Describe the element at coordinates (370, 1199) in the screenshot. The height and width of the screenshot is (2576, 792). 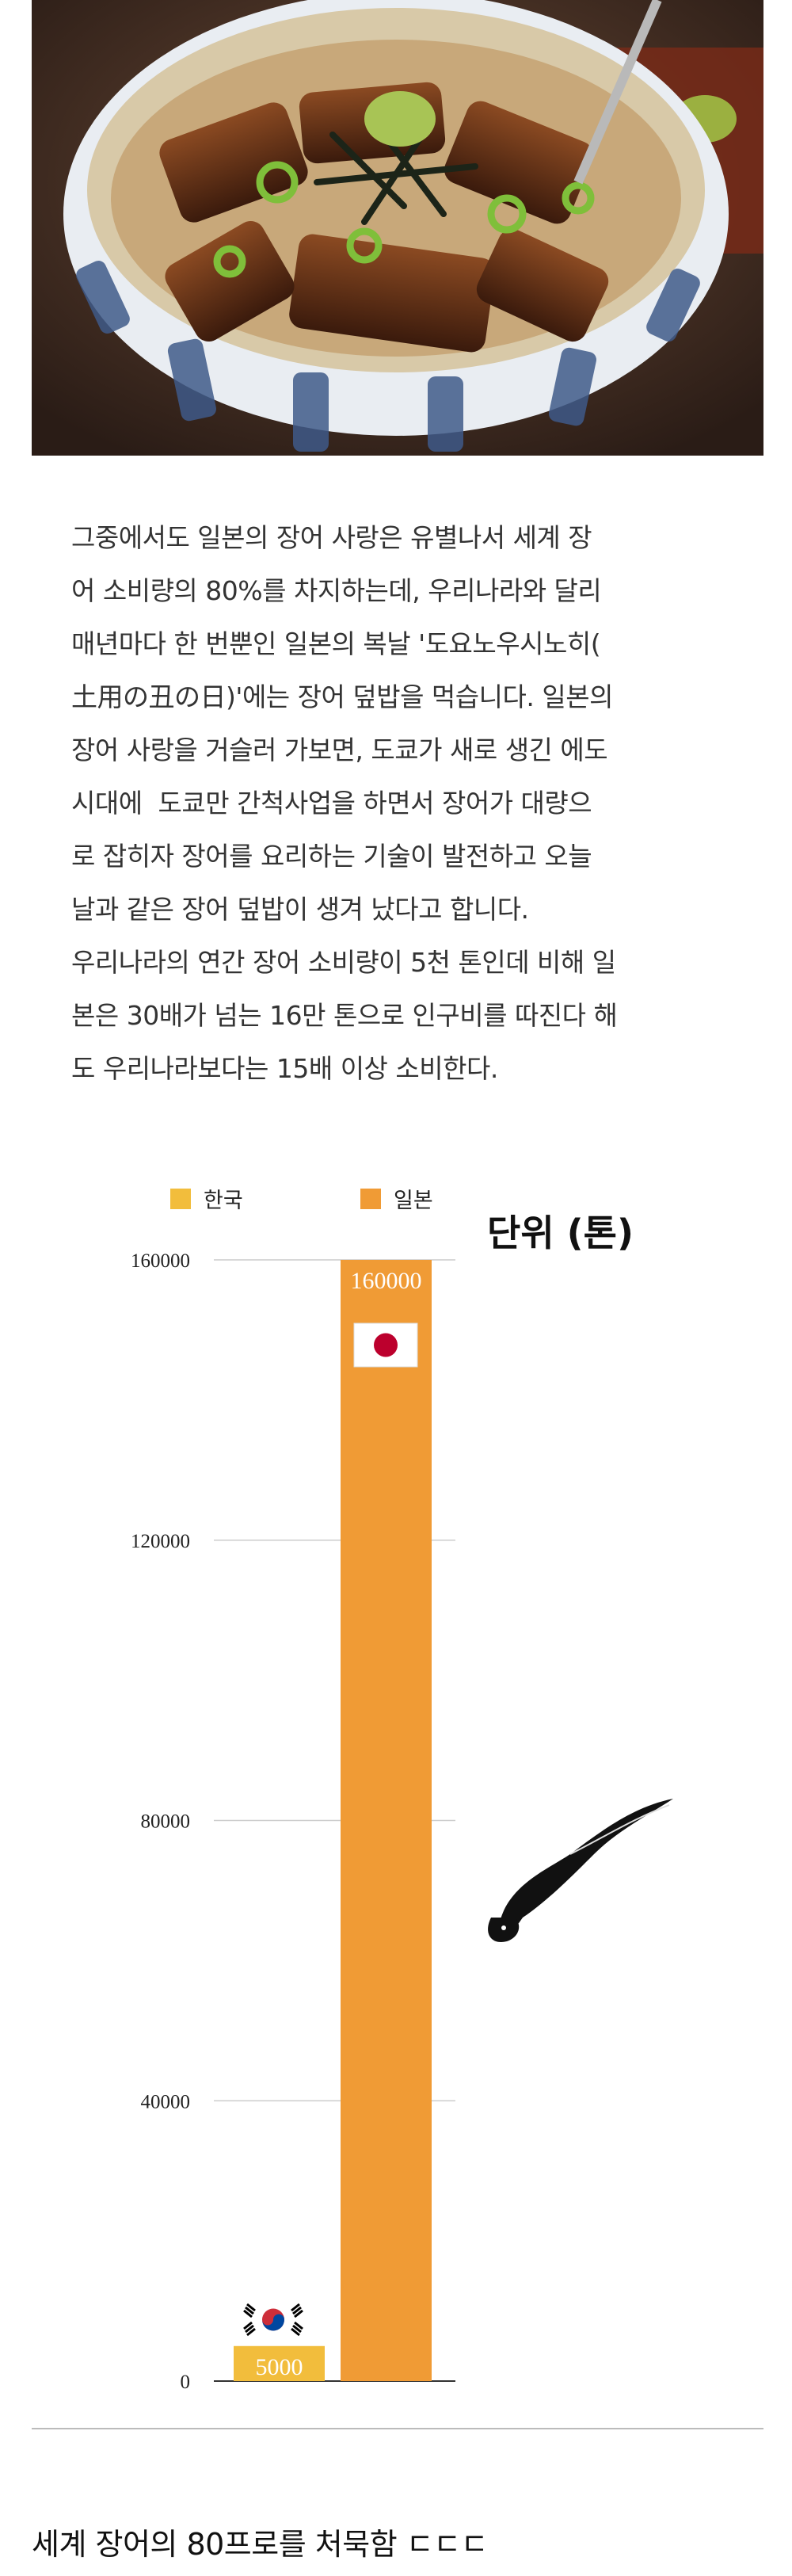
I see `legend-swatch-japan` at that location.